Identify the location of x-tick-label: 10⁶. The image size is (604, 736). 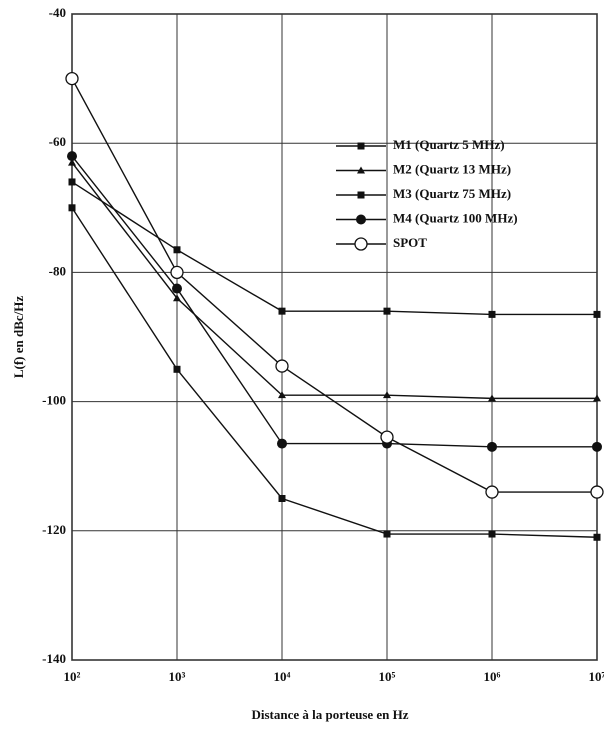
(492, 676).